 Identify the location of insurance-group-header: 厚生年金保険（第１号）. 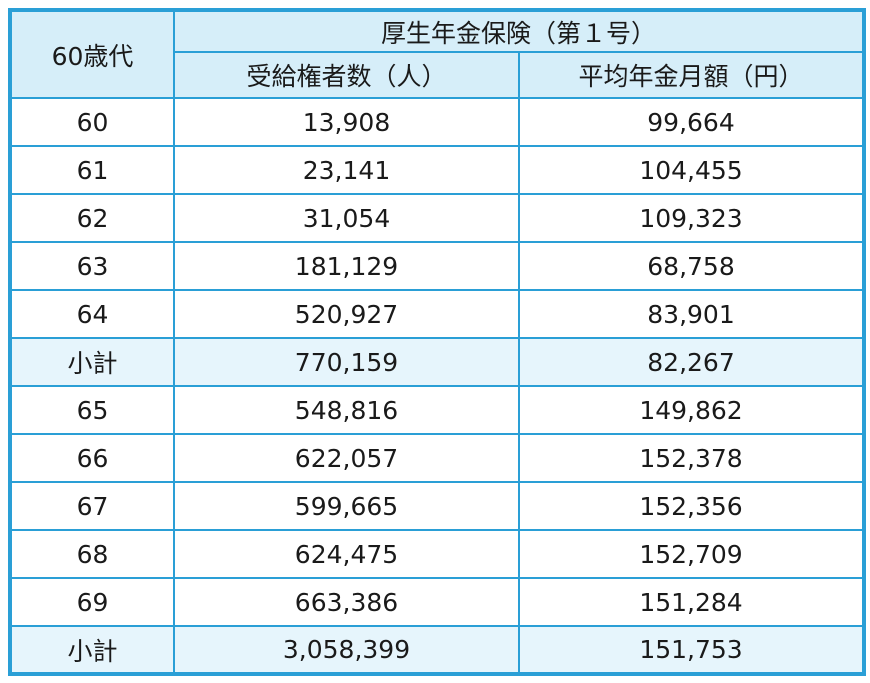
(519, 31).